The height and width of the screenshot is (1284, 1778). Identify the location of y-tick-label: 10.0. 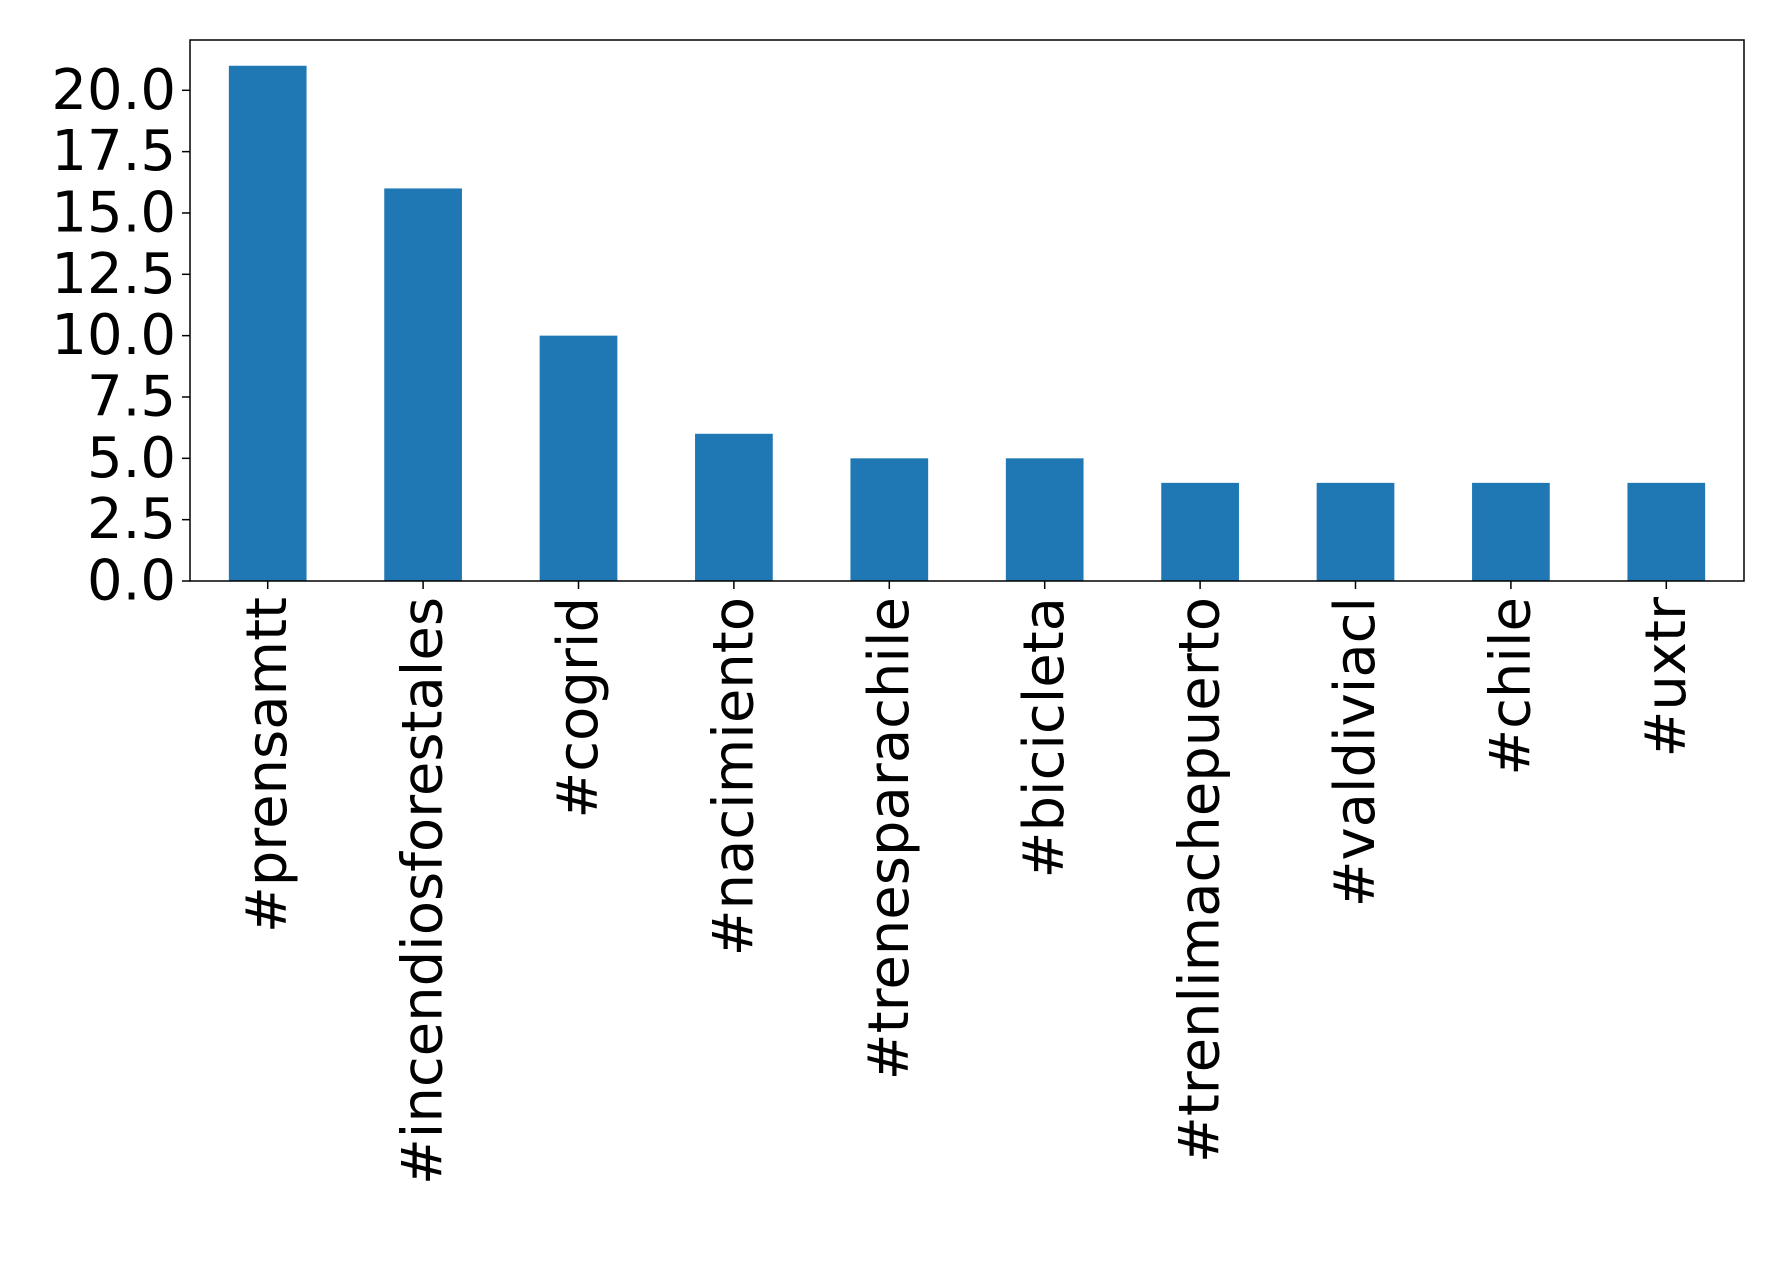
(113, 335).